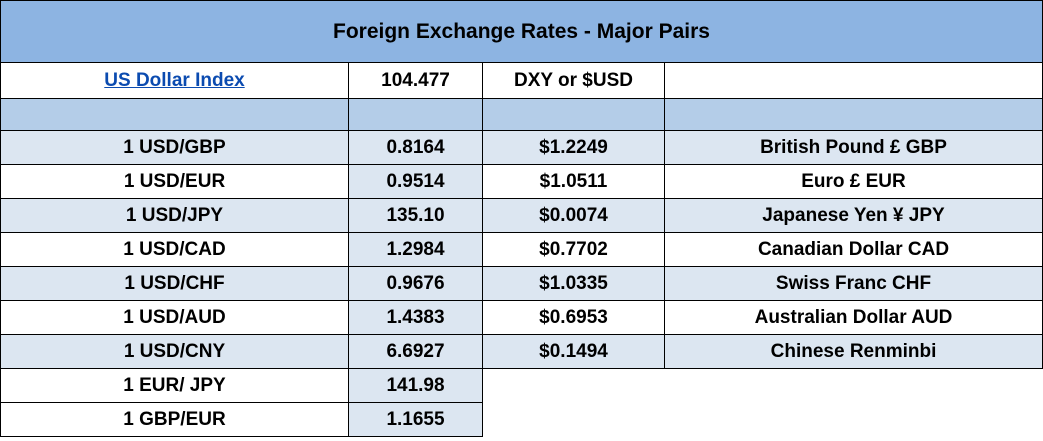  I want to click on index-value: 104.477, so click(415, 80).